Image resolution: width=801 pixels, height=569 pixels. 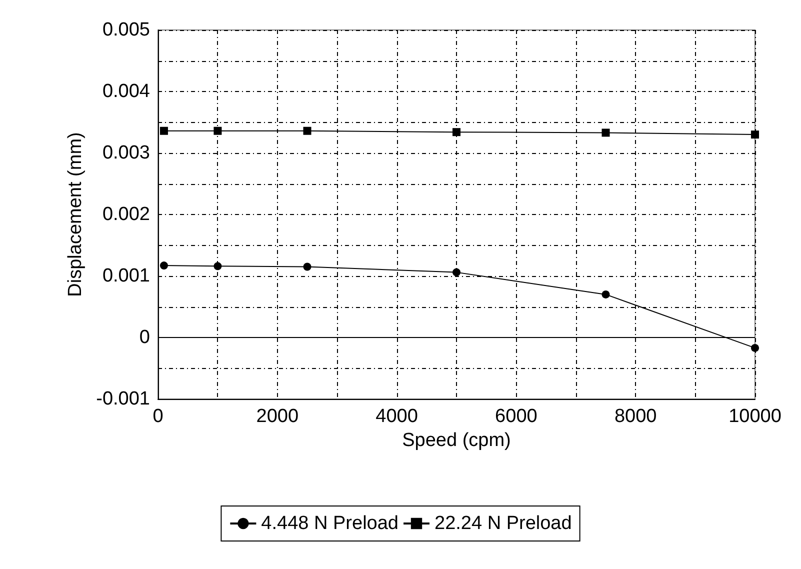 I want to click on y-tick-label: 0.003, so click(x=126, y=153).